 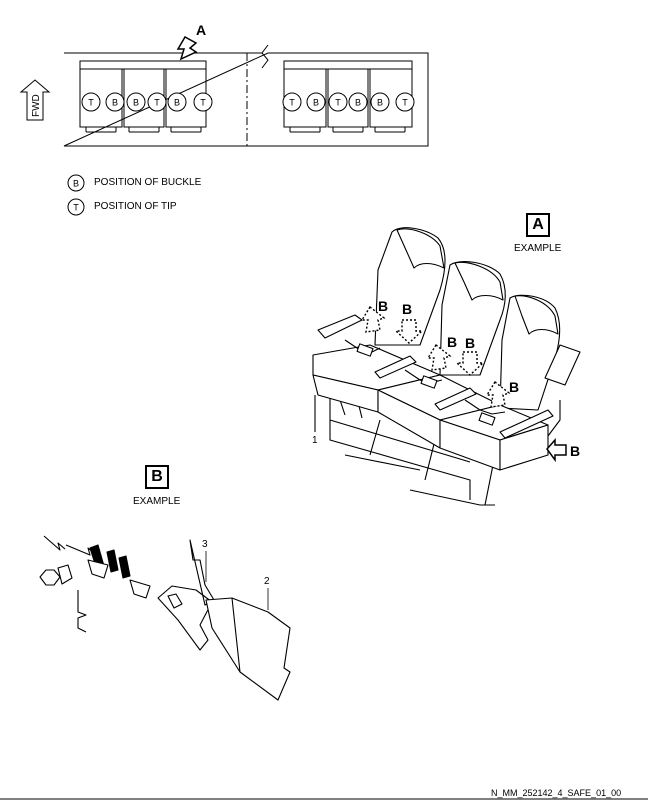 I want to click on view-a-label: A, so click(x=201, y=30).